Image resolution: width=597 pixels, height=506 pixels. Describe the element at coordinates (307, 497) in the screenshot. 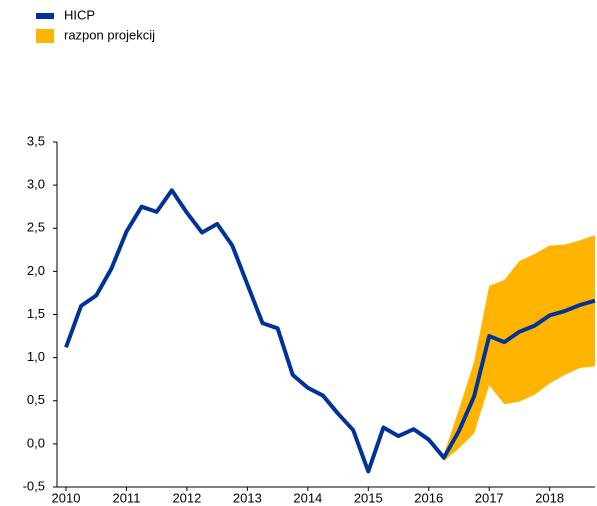

I see `x-tick-label: 2014` at that location.